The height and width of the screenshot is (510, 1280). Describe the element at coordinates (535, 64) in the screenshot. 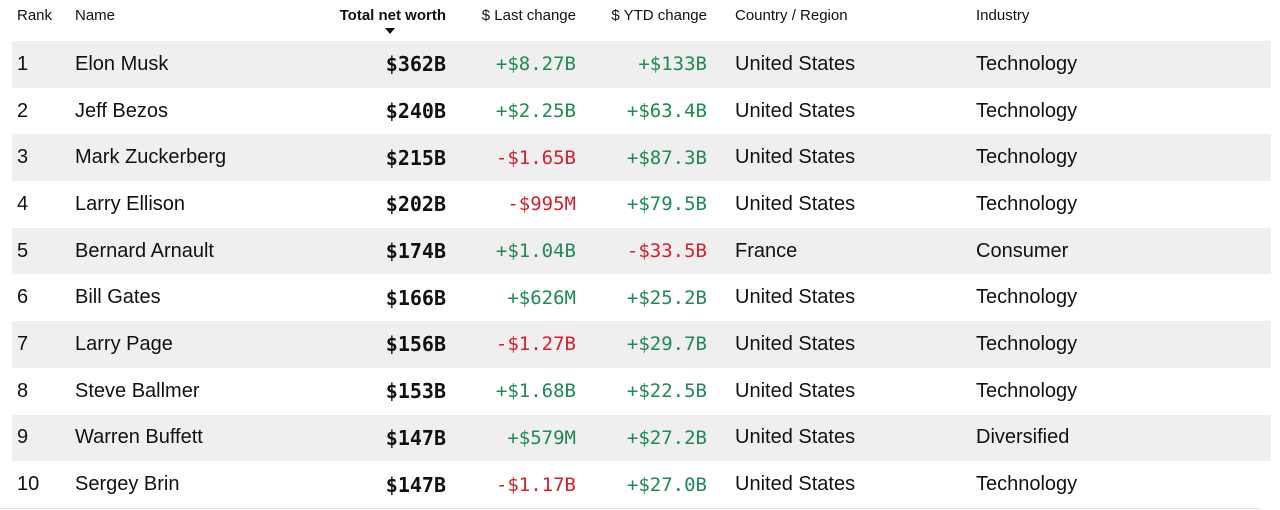

I see `last-change-cell: +$8.27B` at that location.